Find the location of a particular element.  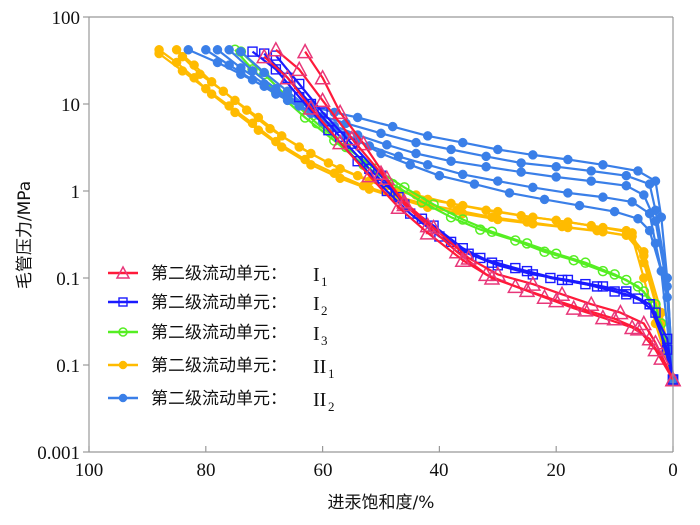

legend-item: 第二级流动单元： II 1 is located at coordinates (221, 368).